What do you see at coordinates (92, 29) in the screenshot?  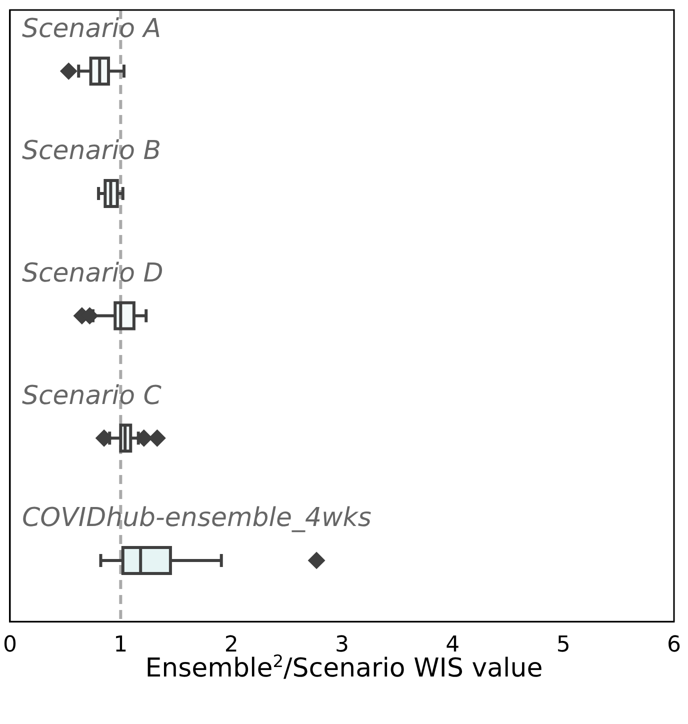 I see `y-tick-label: Scenario A` at bounding box center [92, 29].